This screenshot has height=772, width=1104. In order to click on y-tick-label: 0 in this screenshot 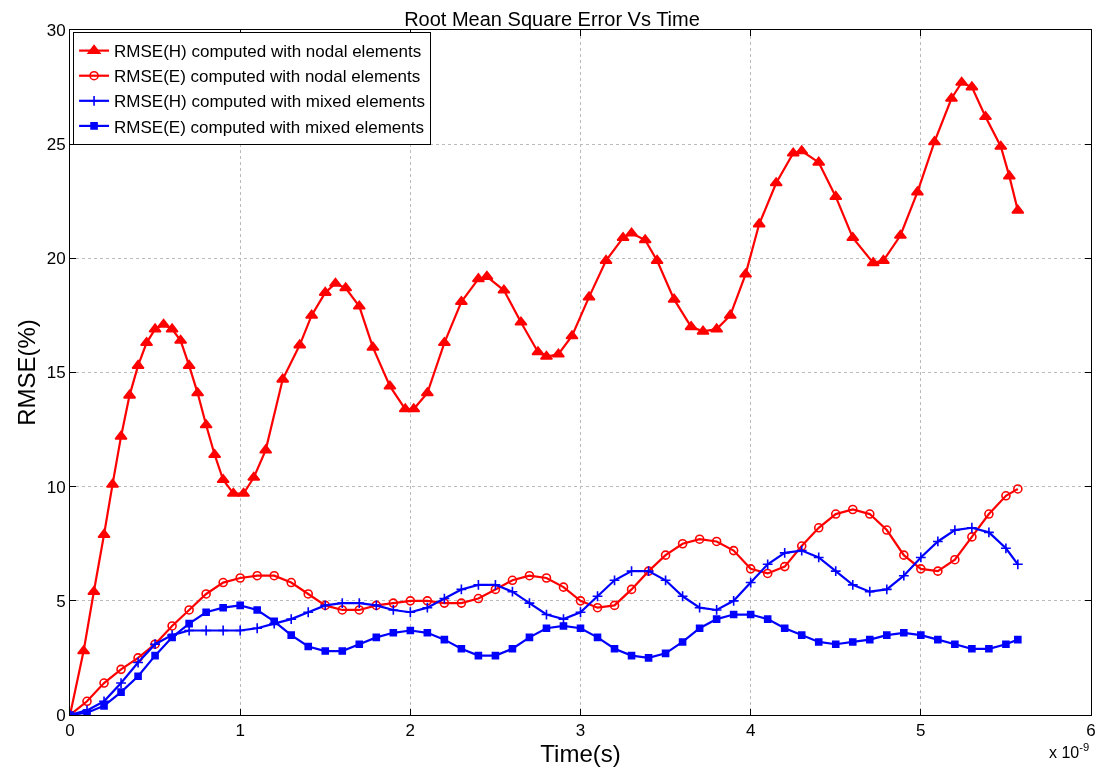, I will do `click(61, 715)`.